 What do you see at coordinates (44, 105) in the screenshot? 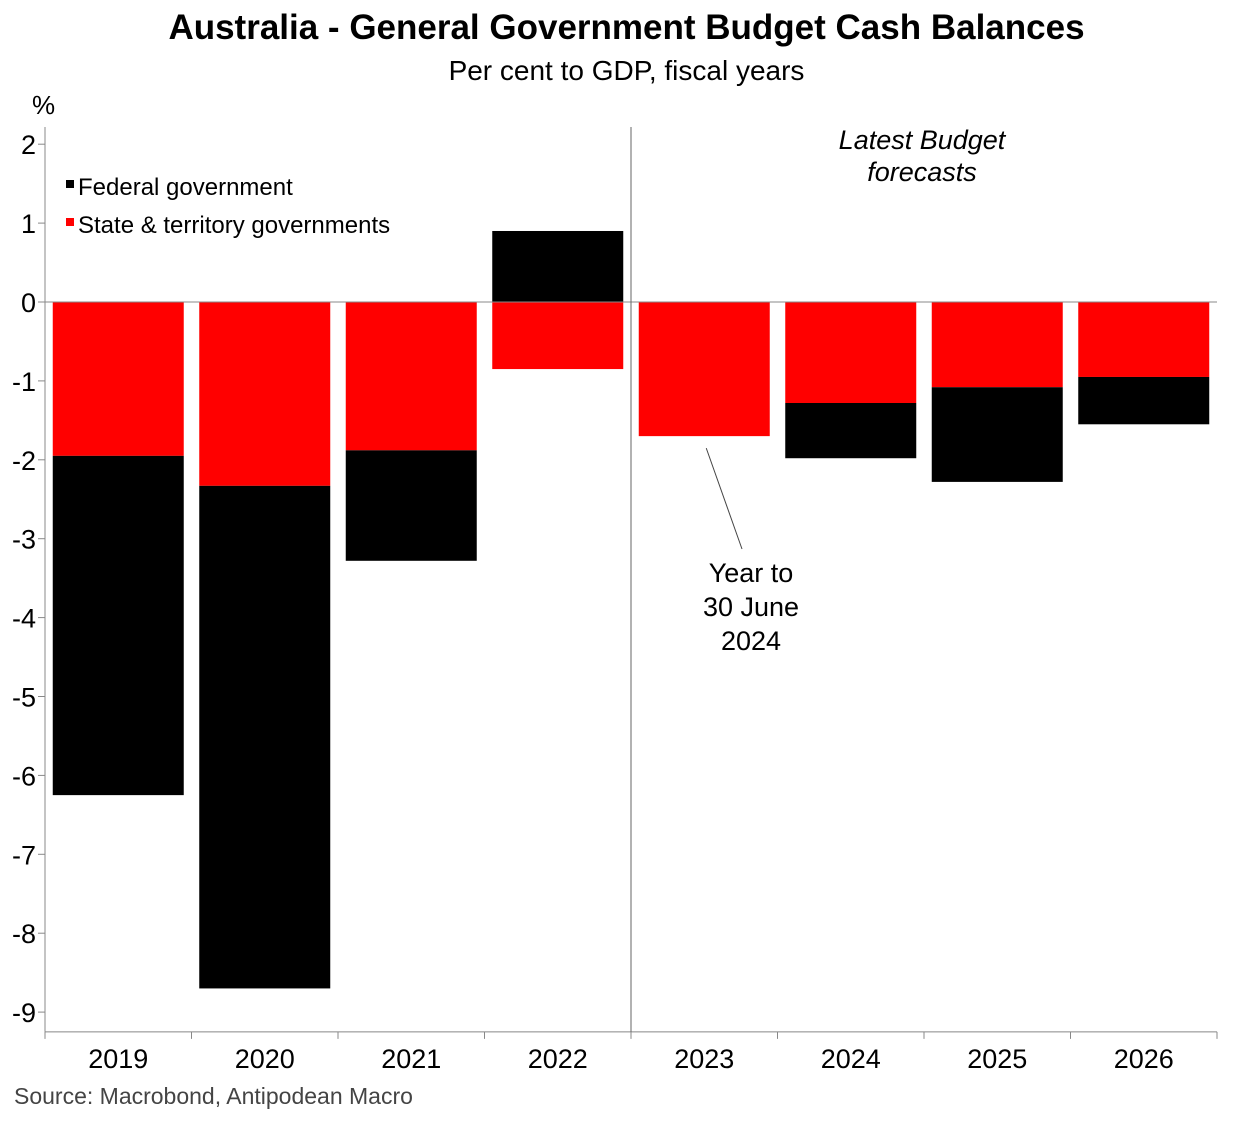
I see `y-axis-unit: %` at bounding box center [44, 105].